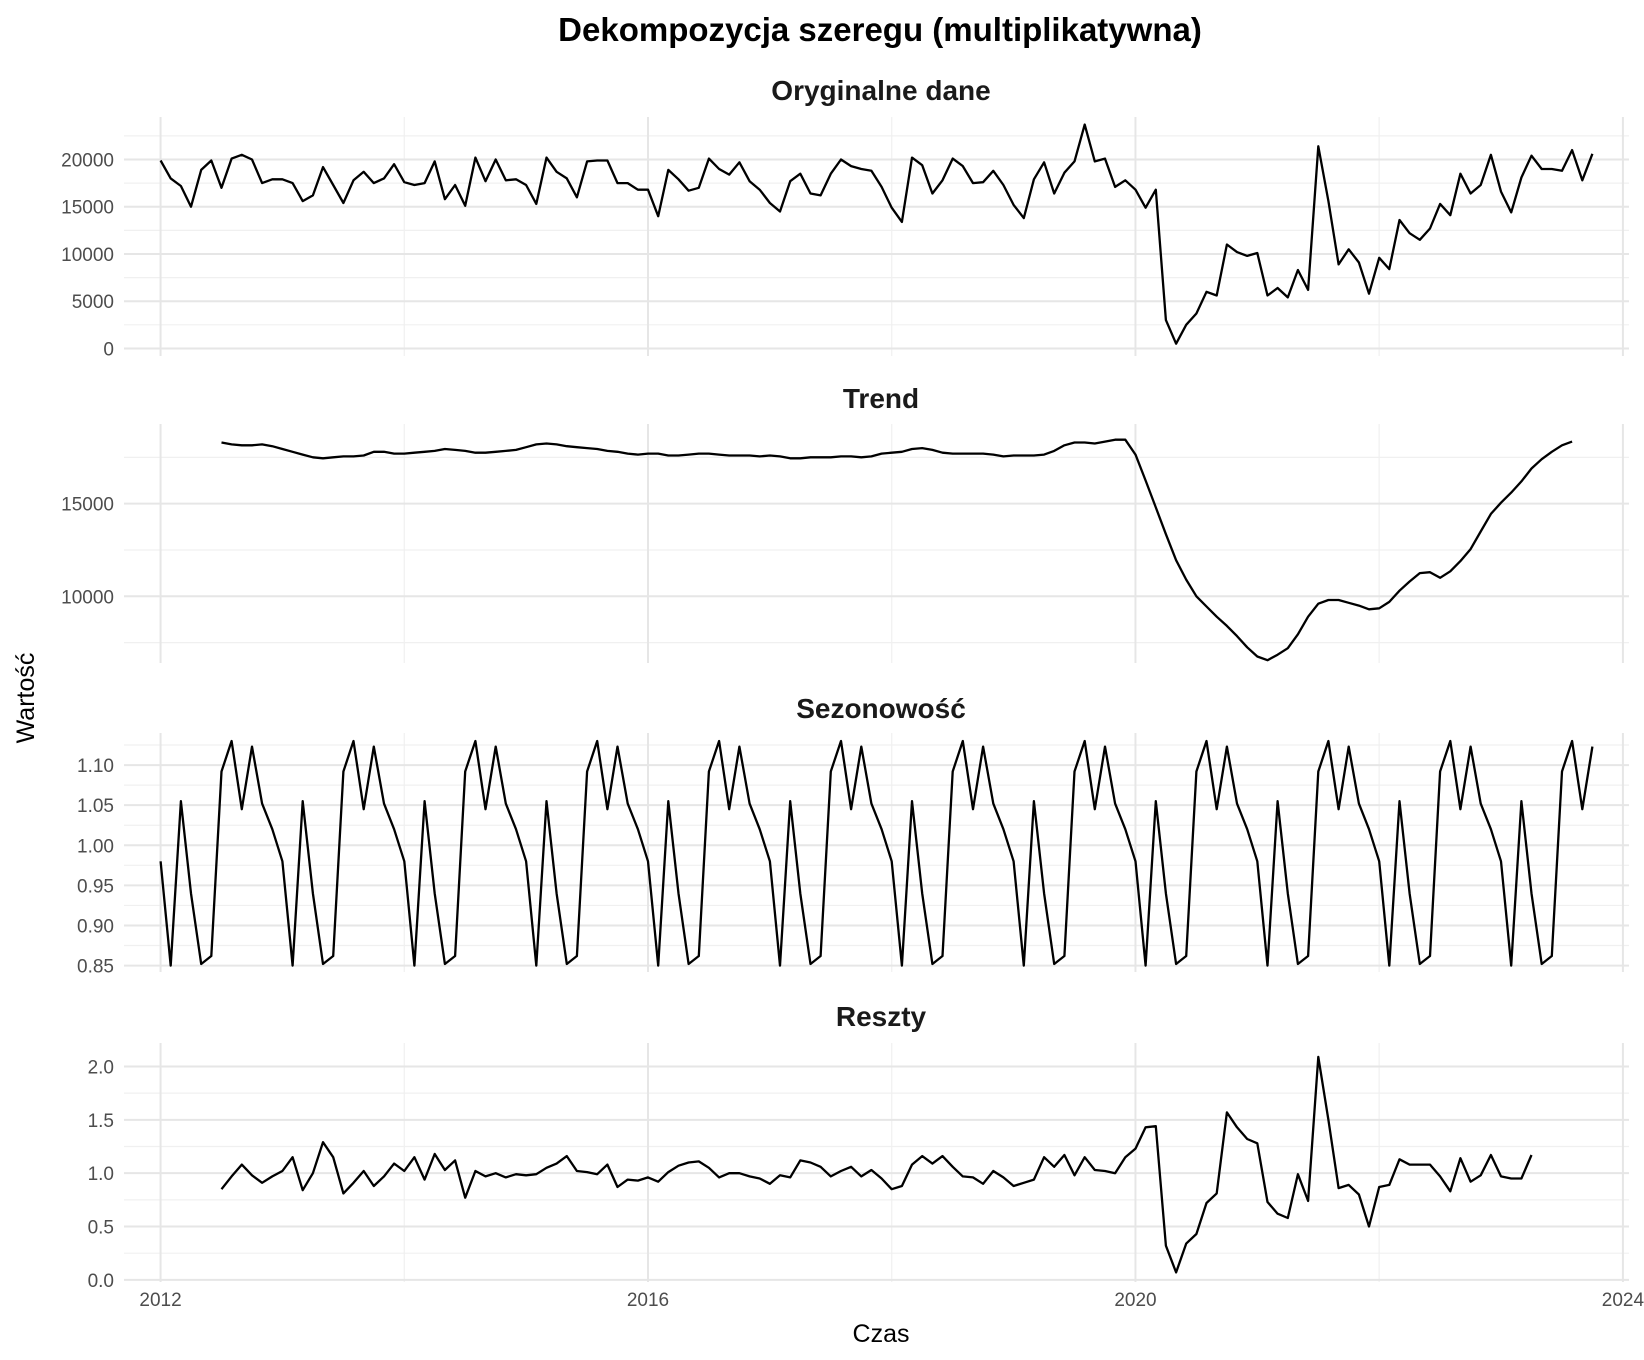 The width and height of the screenshot is (1644, 1360). I want to click on facet-title-oryginalne-dane: Oryginalne dane, so click(880, 90).